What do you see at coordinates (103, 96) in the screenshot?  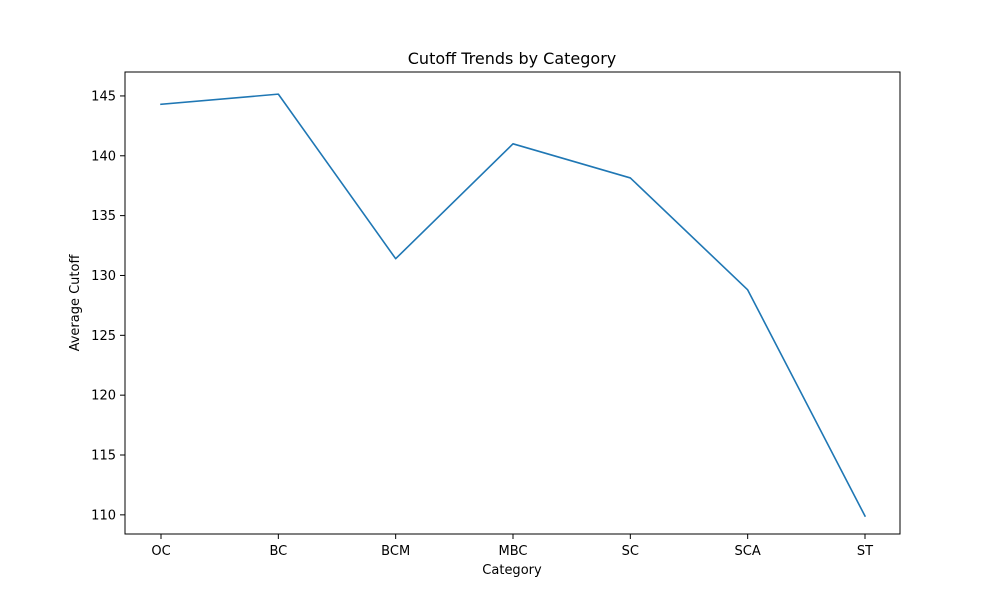 I see `y-tick-label: 145` at bounding box center [103, 96].